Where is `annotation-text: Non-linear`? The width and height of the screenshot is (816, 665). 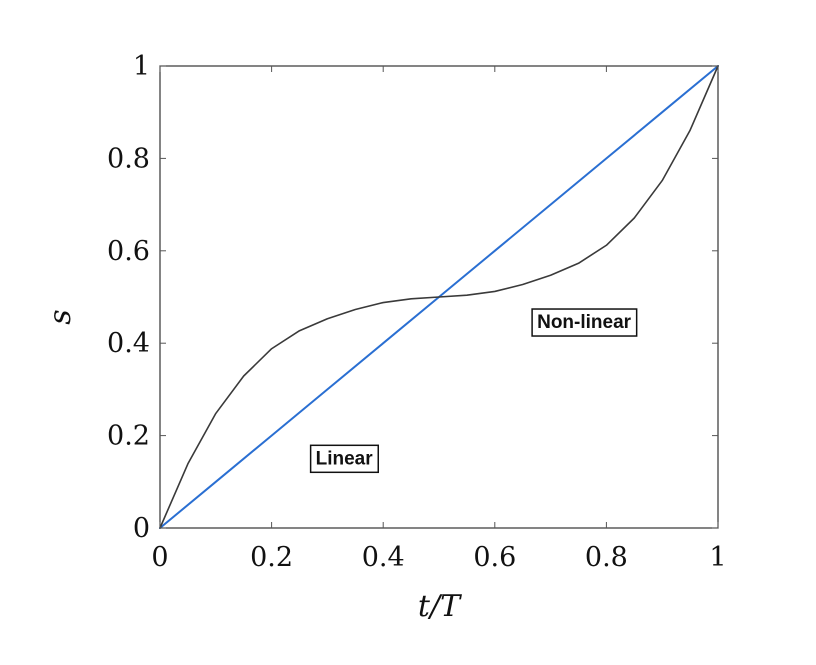
annotation-text: Non-linear is located at coordinates (584, 322).